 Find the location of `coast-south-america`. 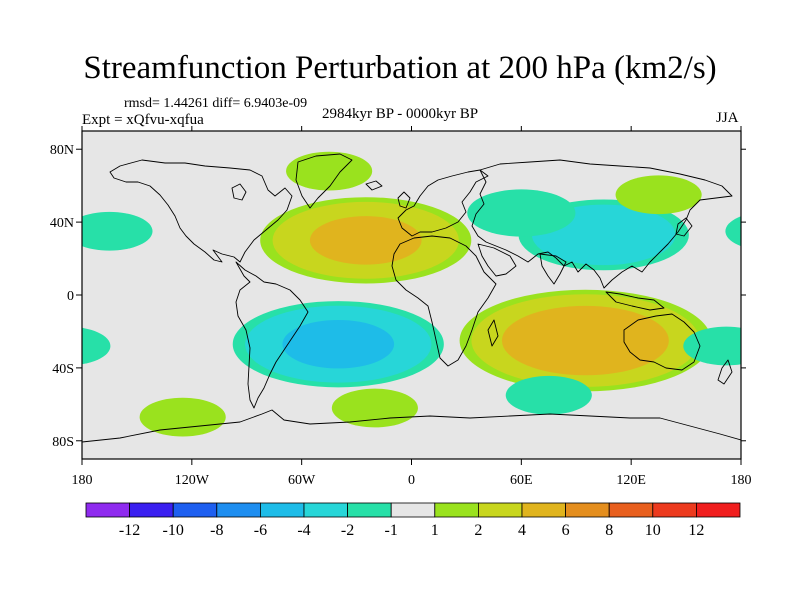

coast-south-america is located at coordinates (272, 335).